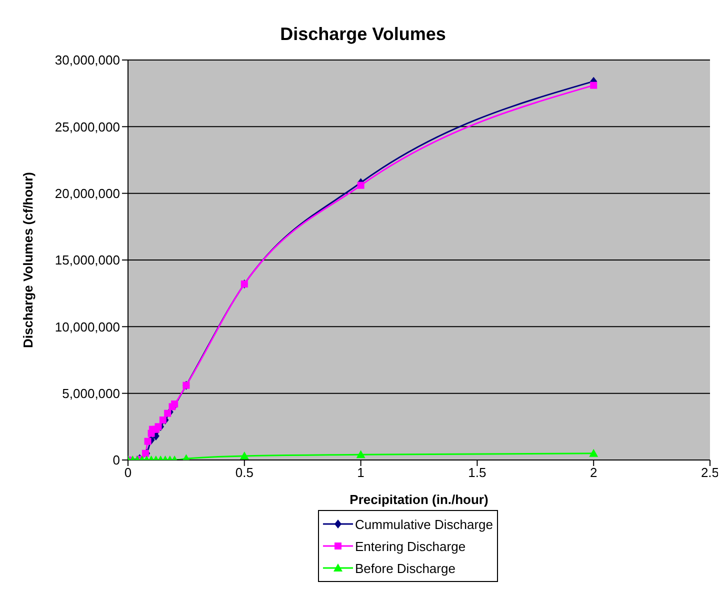  Describe the element at coordinates (87, 193) in the screenshot. I see `y-tick-label: 20,000,000` at that location.